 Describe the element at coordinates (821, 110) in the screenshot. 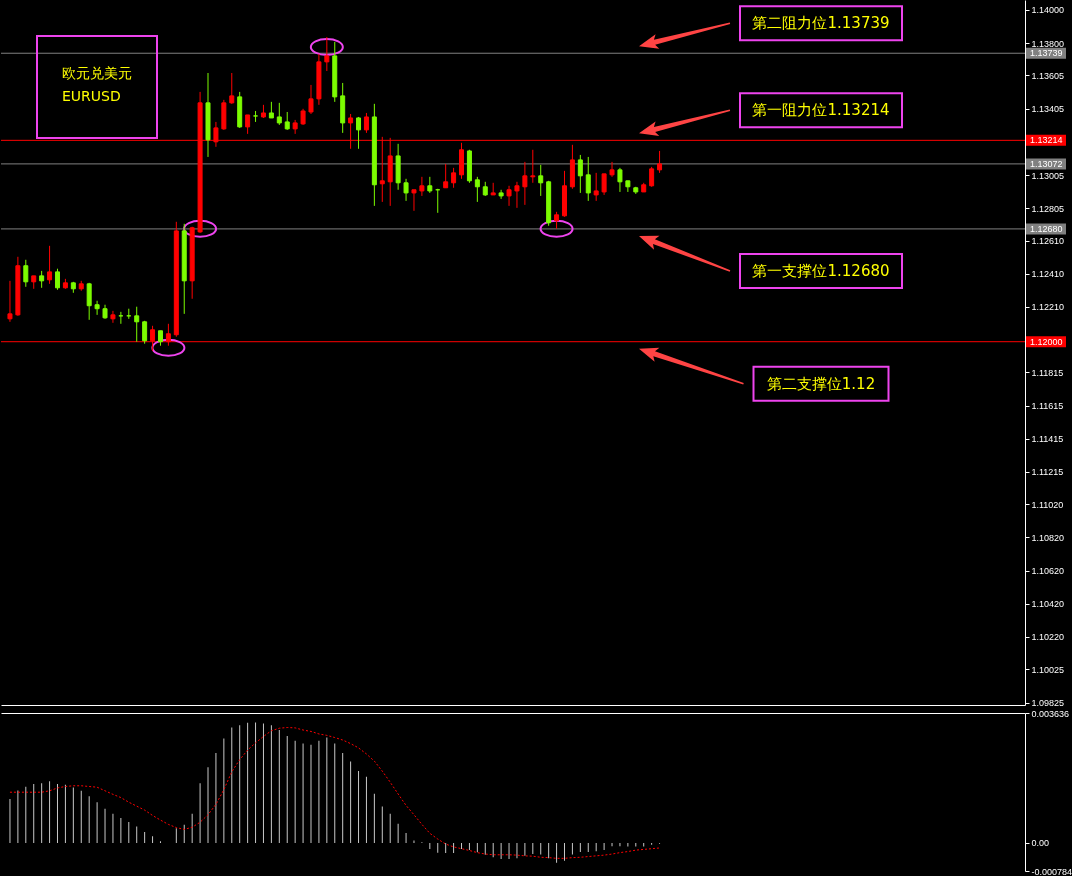

I see `annotation: 第一阻力位1.13214` at that location.